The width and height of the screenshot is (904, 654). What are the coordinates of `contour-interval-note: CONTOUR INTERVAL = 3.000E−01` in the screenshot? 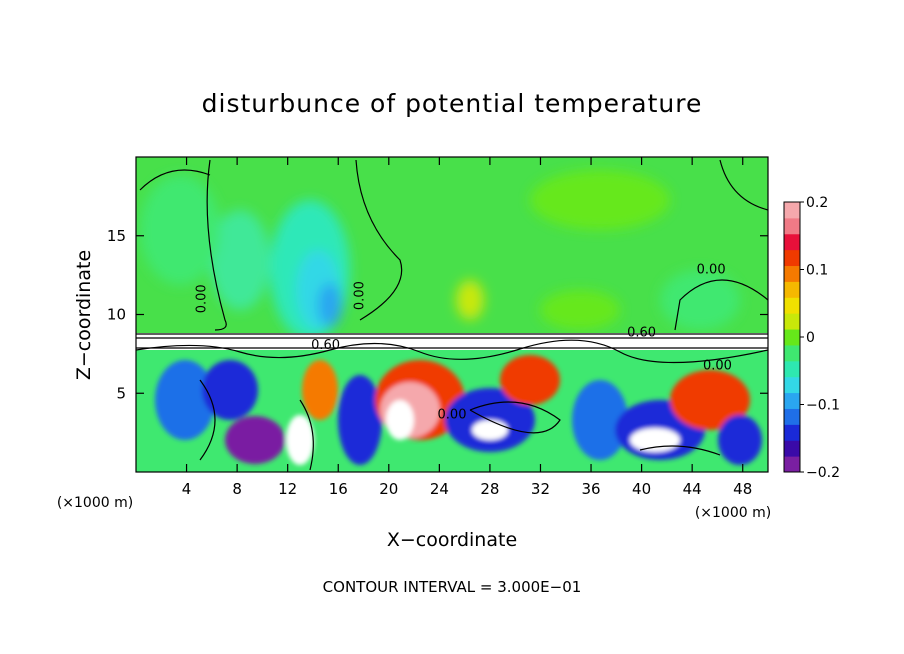 It's located at (452, 587).